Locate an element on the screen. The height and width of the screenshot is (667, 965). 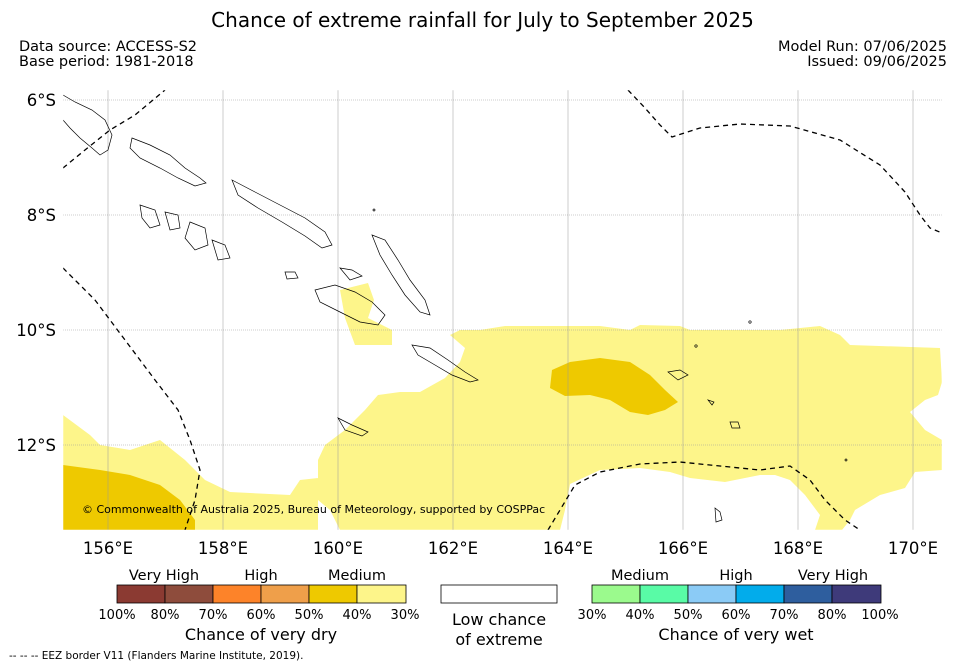
legend-wet-tick: 70% is located at coordinates (784, 615).